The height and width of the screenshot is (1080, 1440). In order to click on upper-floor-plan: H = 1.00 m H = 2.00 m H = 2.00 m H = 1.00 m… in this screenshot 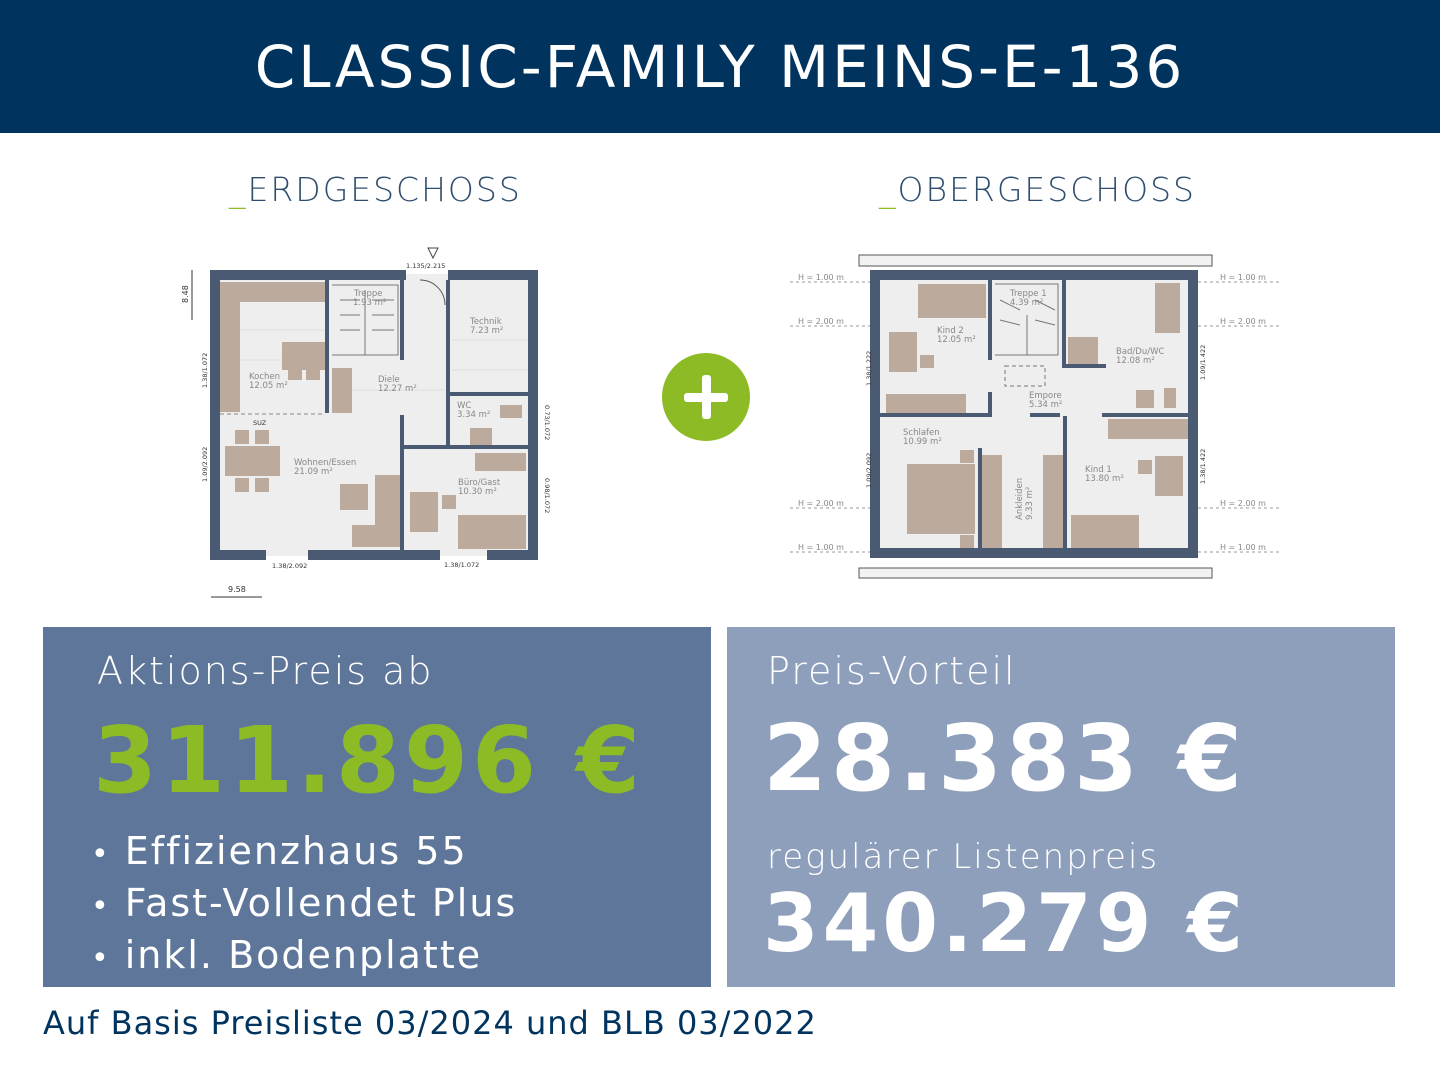, I will do `click(1035, 416)`.